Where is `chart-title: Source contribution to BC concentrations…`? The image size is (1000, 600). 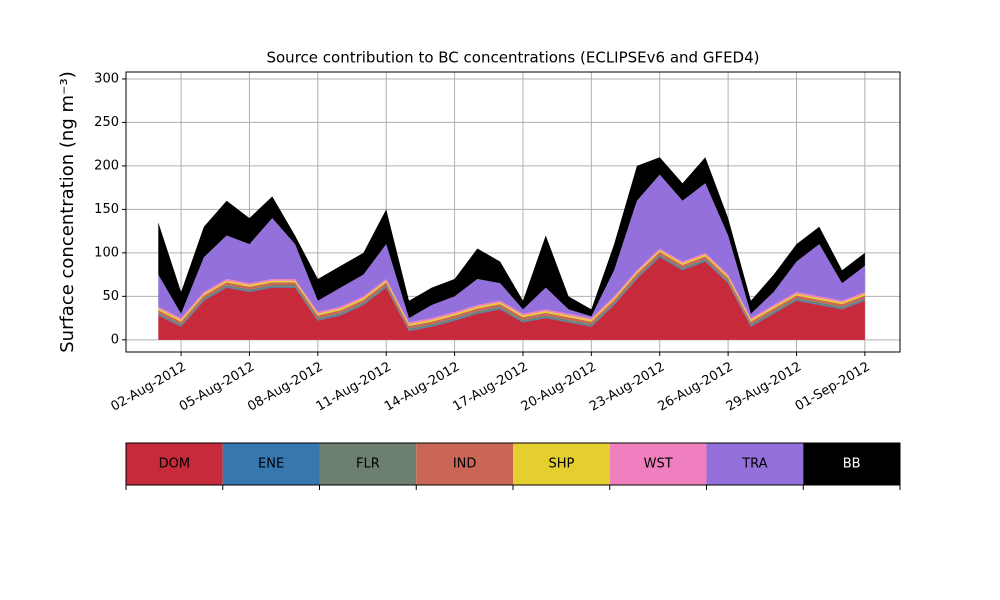
chart-title: Source contribution to BC concentrations… is located at coordinates (512, 58).